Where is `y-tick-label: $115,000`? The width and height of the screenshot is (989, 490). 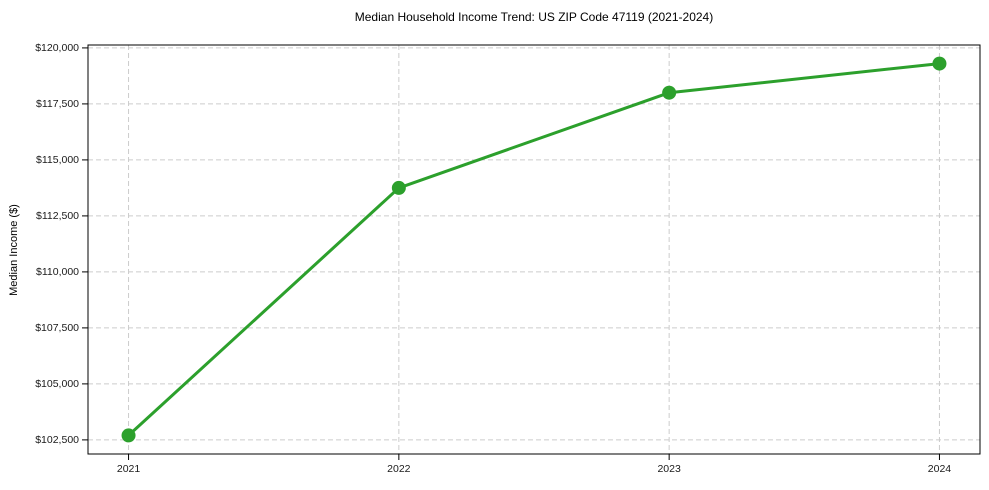
y-tick-label: $115,000 is located at coordinates (57, 159).